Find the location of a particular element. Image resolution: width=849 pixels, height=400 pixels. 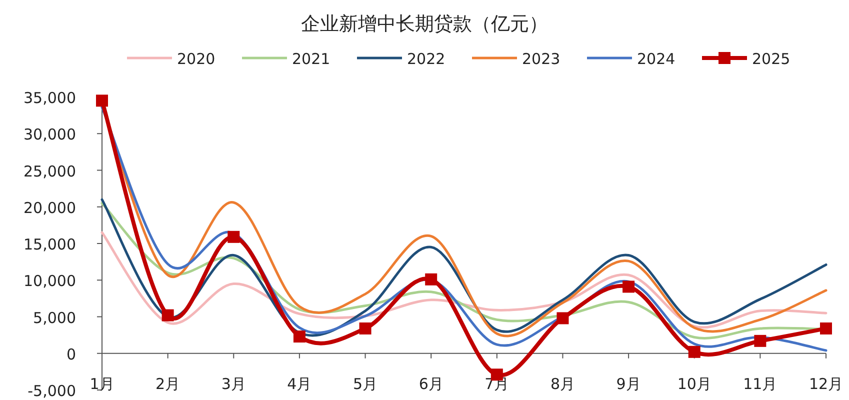

legend-label: 2025 is located at coordinates (771, 59).